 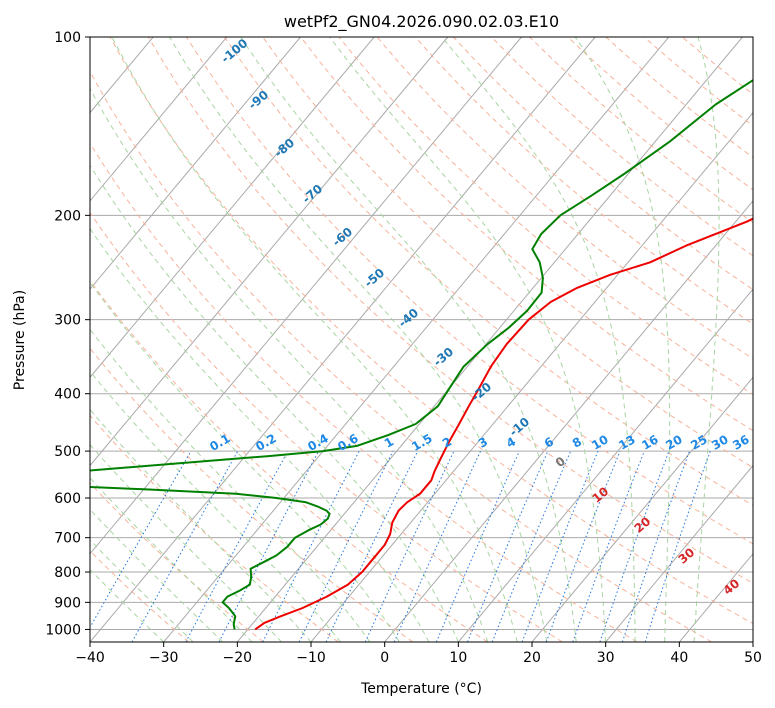 What do you see at coordinates (719, 442) in the screenshot?
I see `mixing-ratio-label: 30` at bounding box center [719, 442].